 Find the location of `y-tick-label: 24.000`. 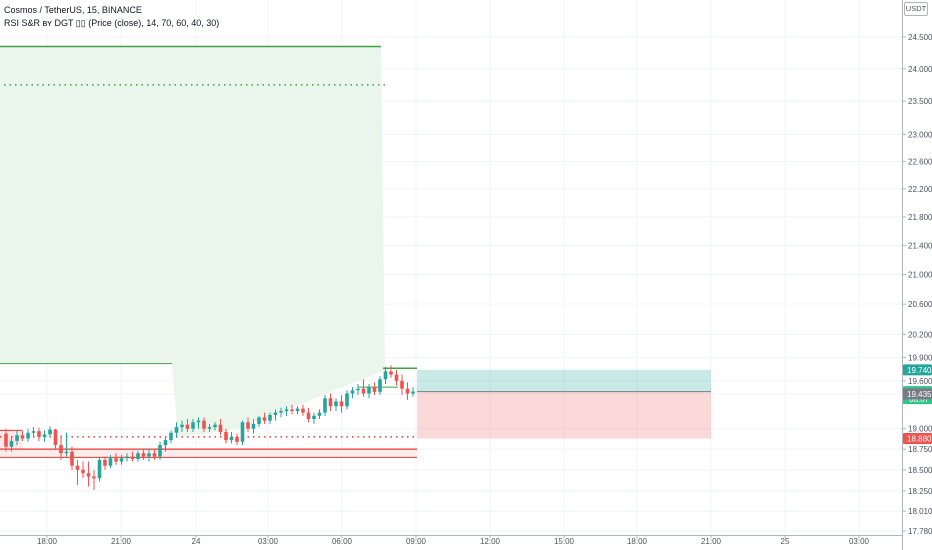

y-tick-label: 24.000 is located at coordinates (920, 69).